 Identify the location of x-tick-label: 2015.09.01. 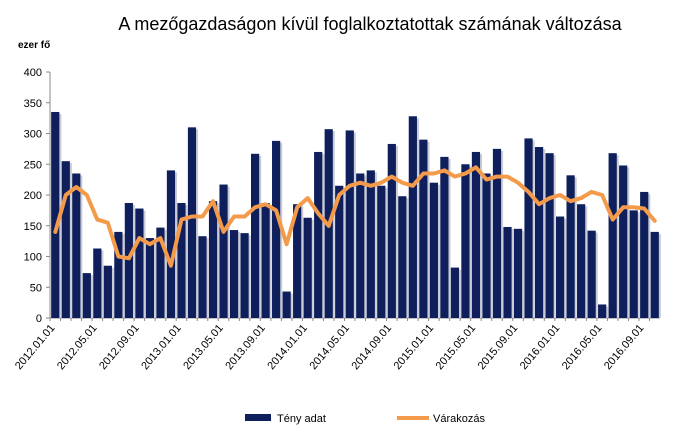
(498, 347).